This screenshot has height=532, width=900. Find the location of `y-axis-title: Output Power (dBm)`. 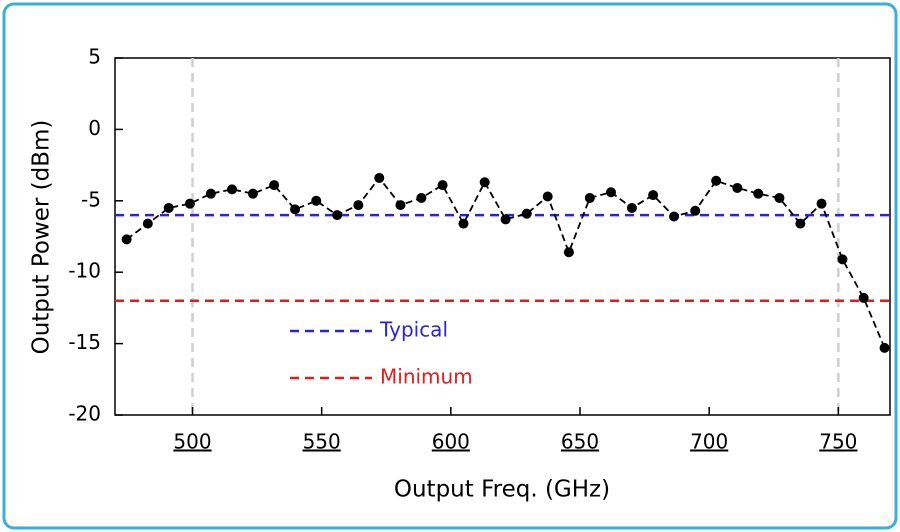

y-axis-title: Output Power (dBm) is located at coordinates (42, 237).